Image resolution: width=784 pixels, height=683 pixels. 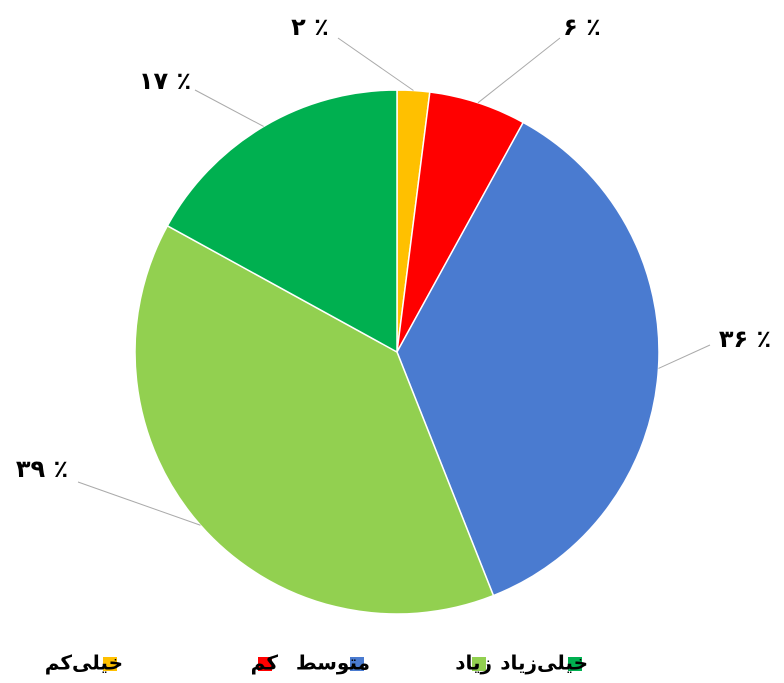 I want to click on legend-label: زیاد, so click(x=473, y=663).